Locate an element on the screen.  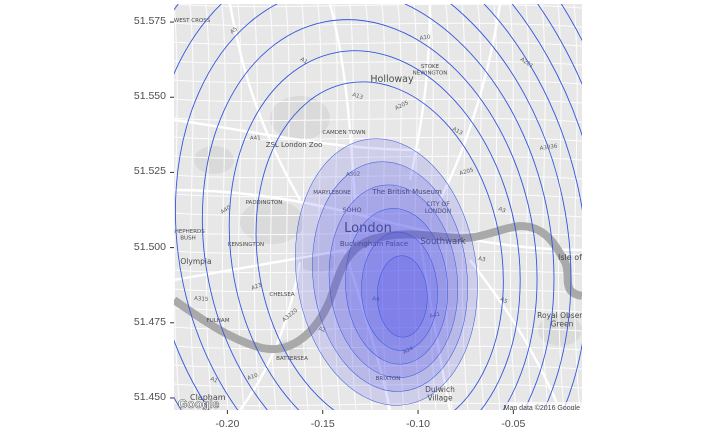
road-label: A3036 is located at coordinates (548, 147).